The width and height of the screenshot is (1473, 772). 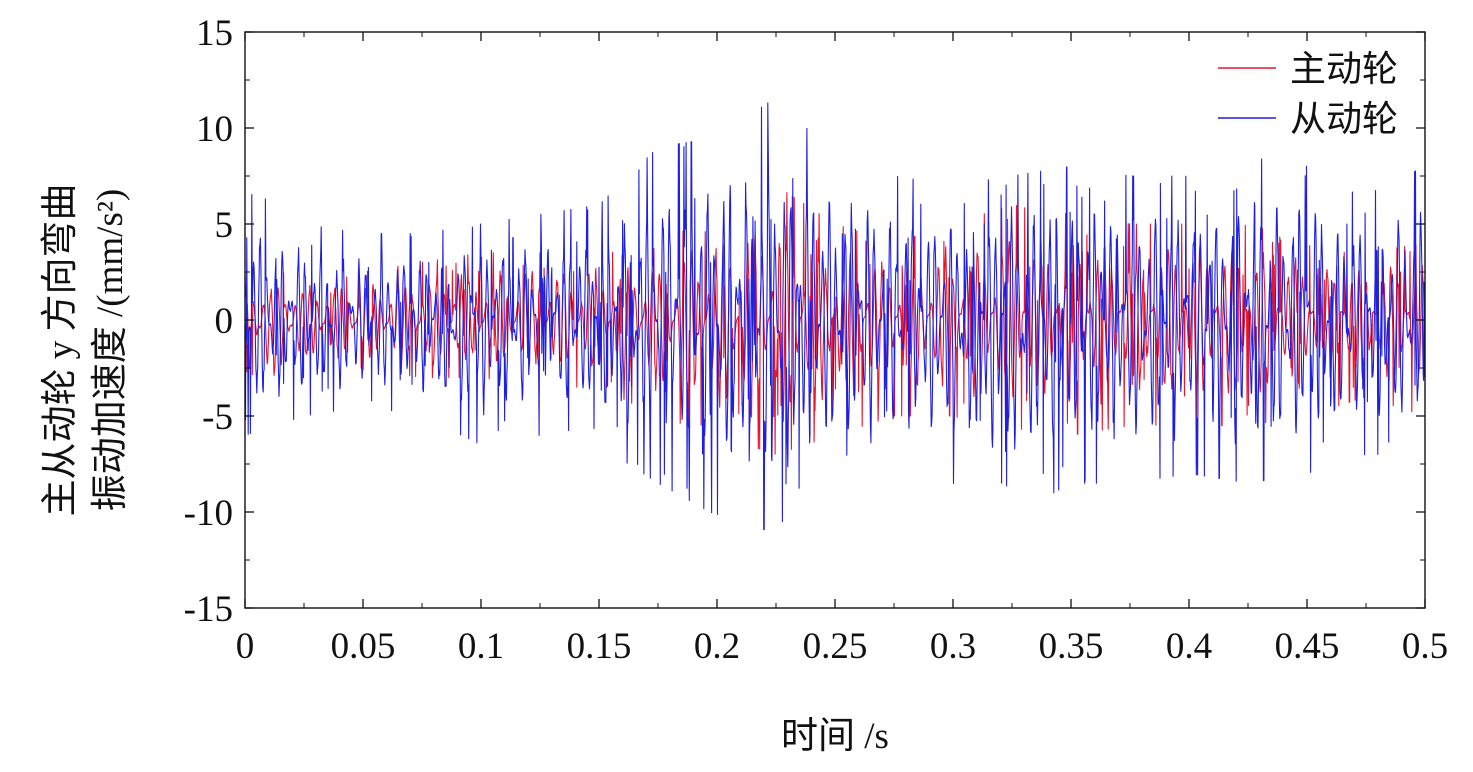 I want to click on x-tick-label: 0.15, so click(x=599, y=646).